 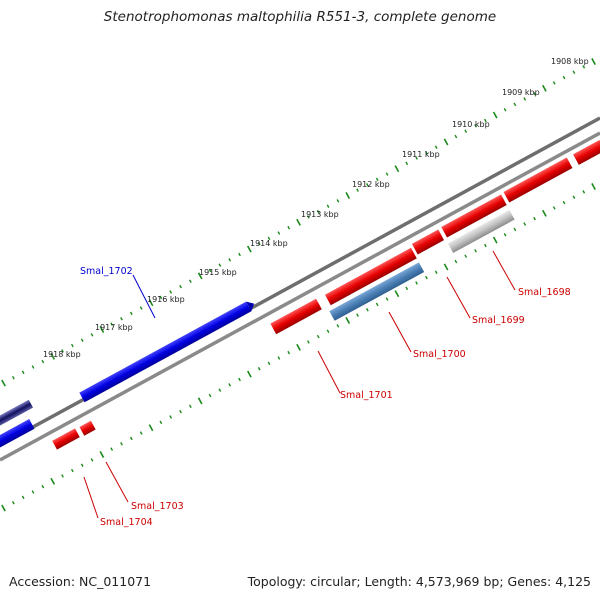 What do you see at coordinates (439, 354) in the screenshot?
I see `gene-label-smal-1700: Smal_1700` at bounding box center [439, 354].